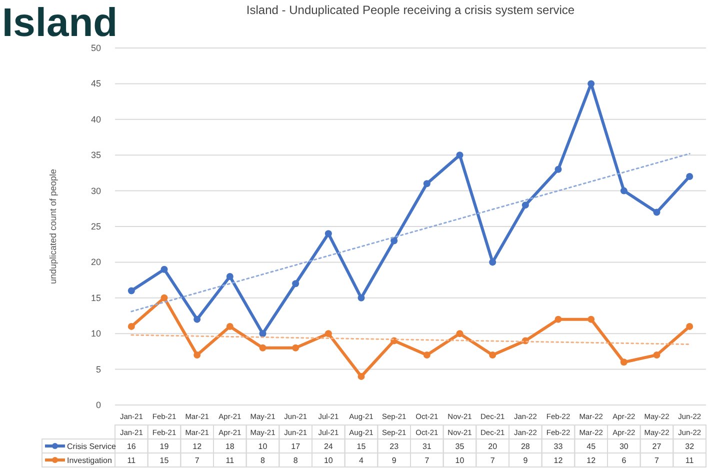  I want to click on data-label: 16, so click(131, 446).